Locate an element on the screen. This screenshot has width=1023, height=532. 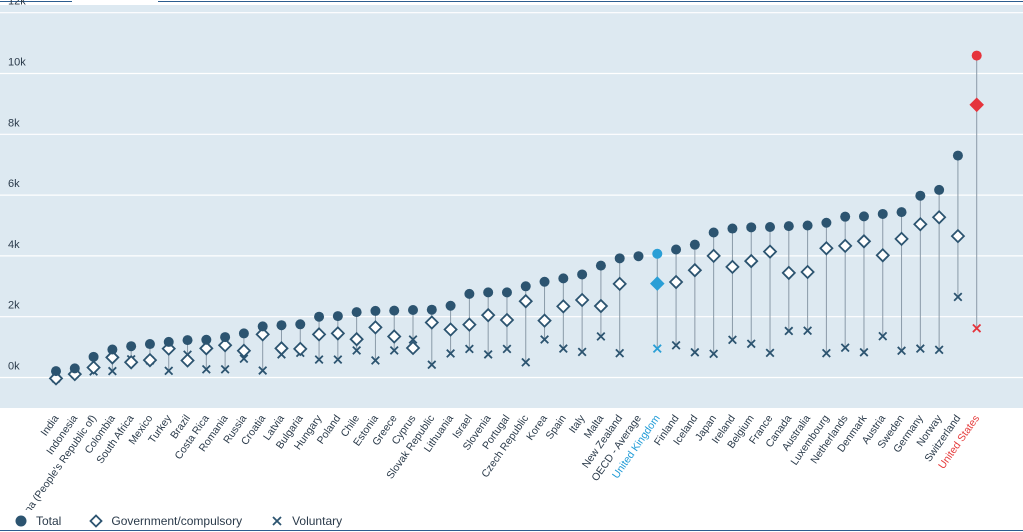
legend-item-voluntary: Voluntary is located at coordinates (306, 521).